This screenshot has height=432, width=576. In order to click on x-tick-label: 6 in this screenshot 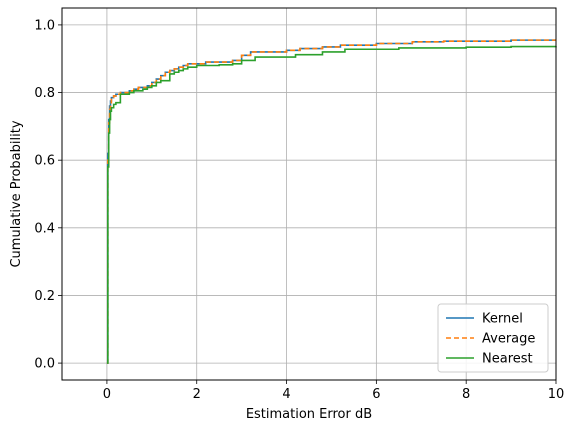, I will do `click(376, 394)`.